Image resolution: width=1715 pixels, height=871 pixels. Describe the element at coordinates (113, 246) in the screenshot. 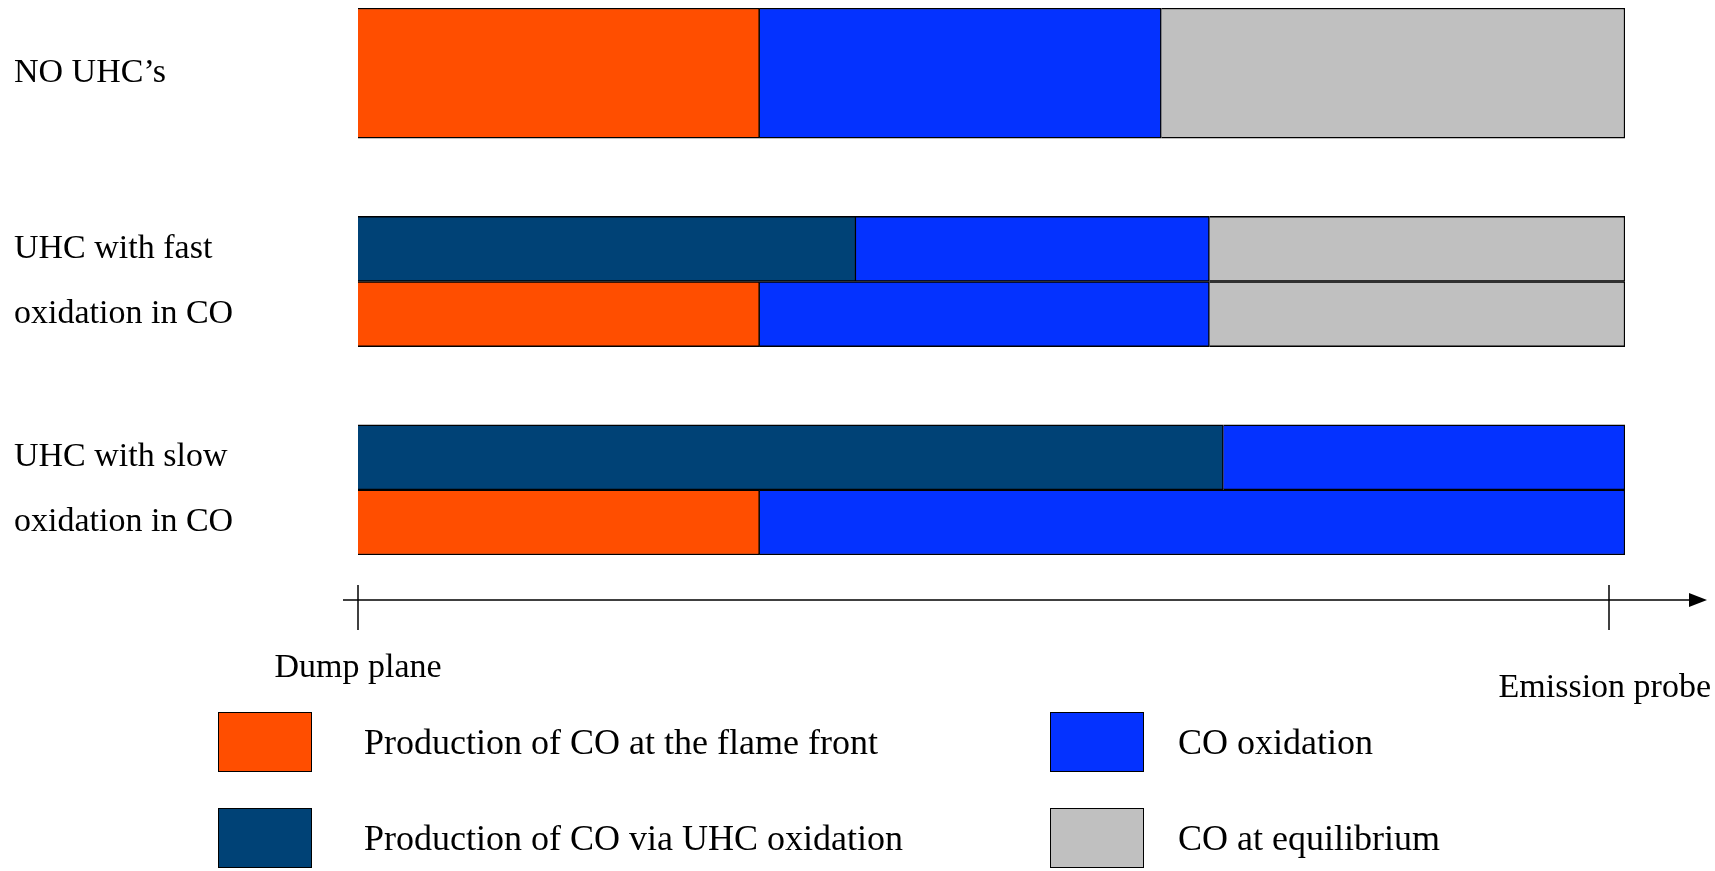

I see `y-tick-label: UHC with fast` at that location.